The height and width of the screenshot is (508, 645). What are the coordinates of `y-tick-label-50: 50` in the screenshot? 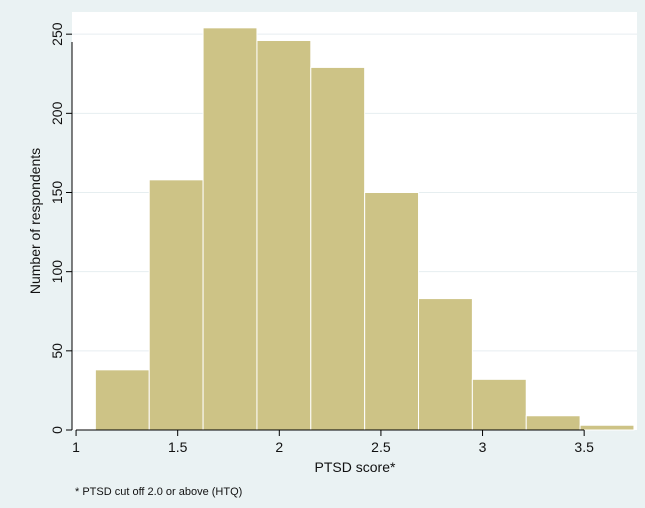 It's located at (57, 351).